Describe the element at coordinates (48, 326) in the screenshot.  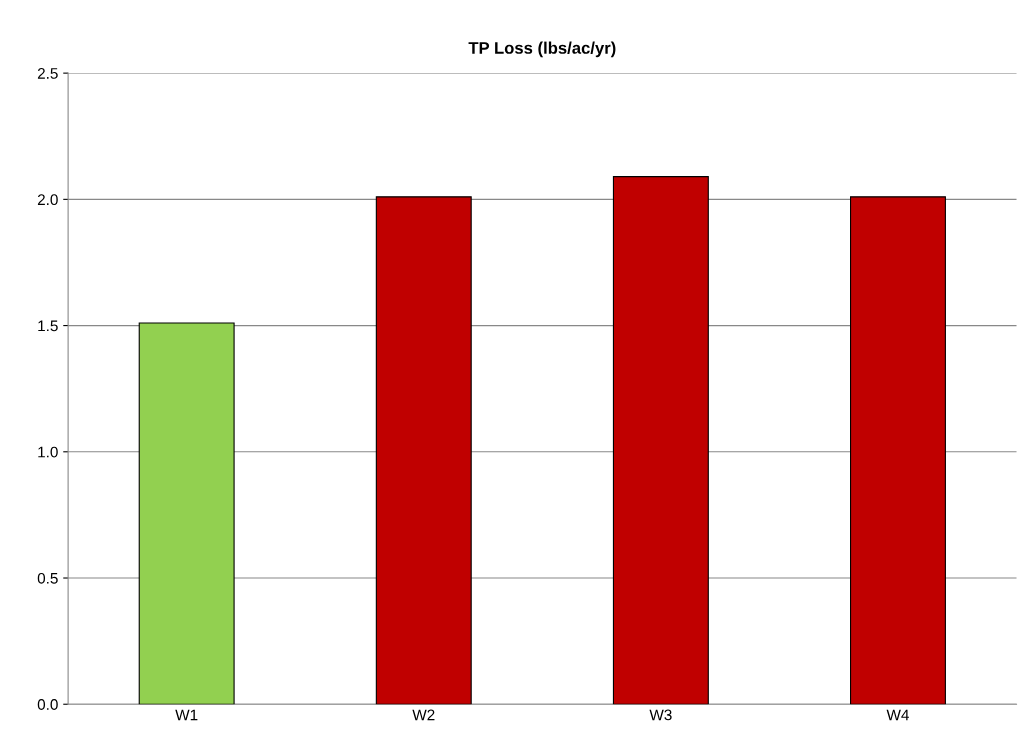
I see `y-tick-label: 1.5` at that location.